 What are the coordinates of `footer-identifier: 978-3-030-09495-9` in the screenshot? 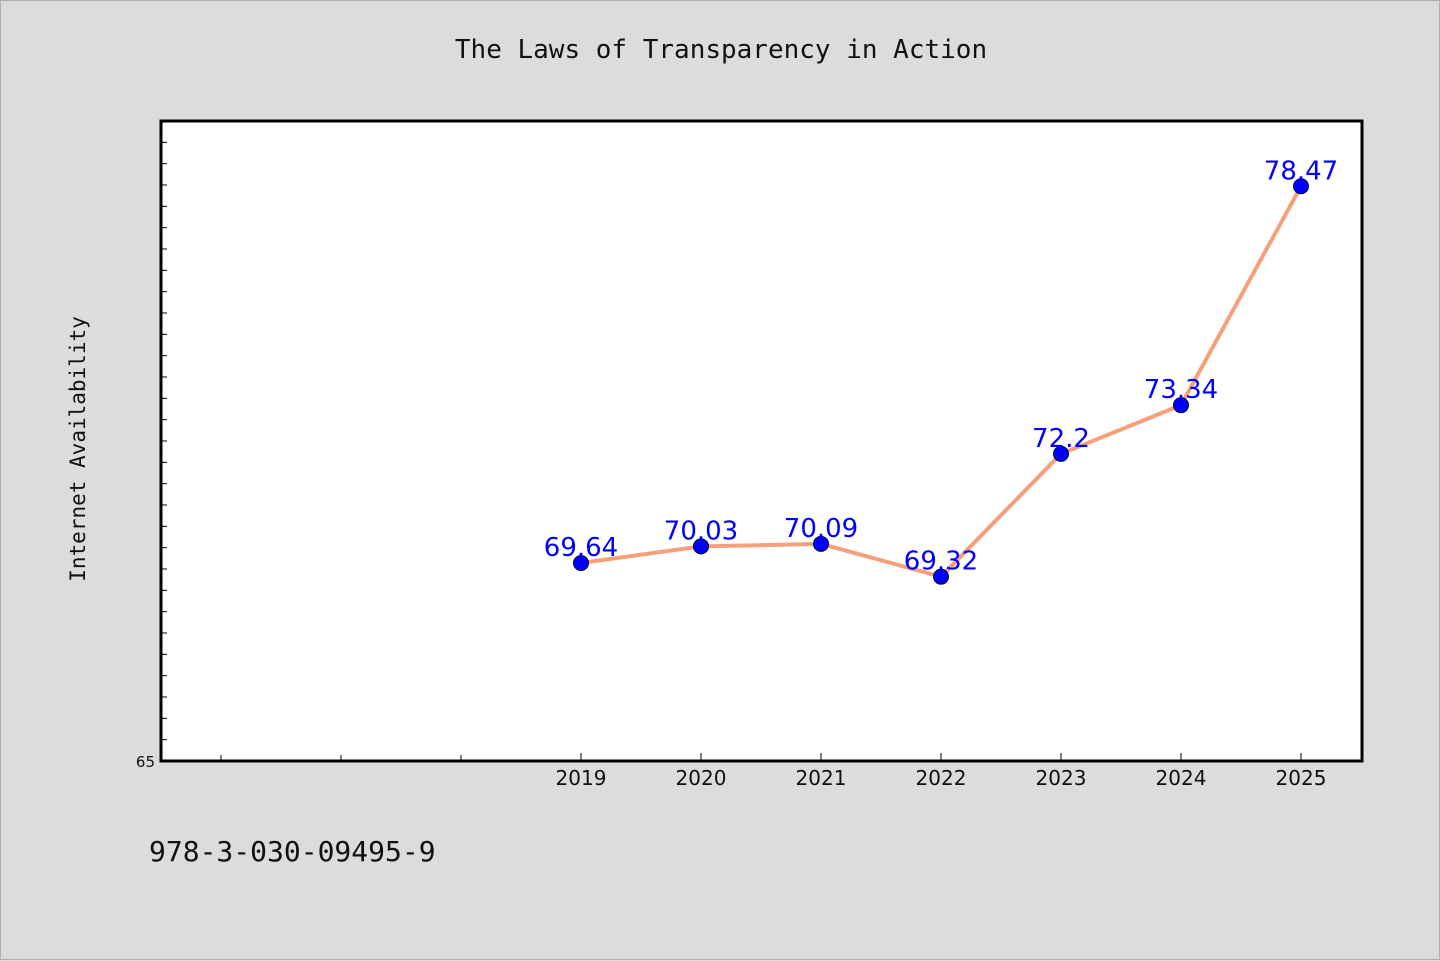 It's located at (292, 851).